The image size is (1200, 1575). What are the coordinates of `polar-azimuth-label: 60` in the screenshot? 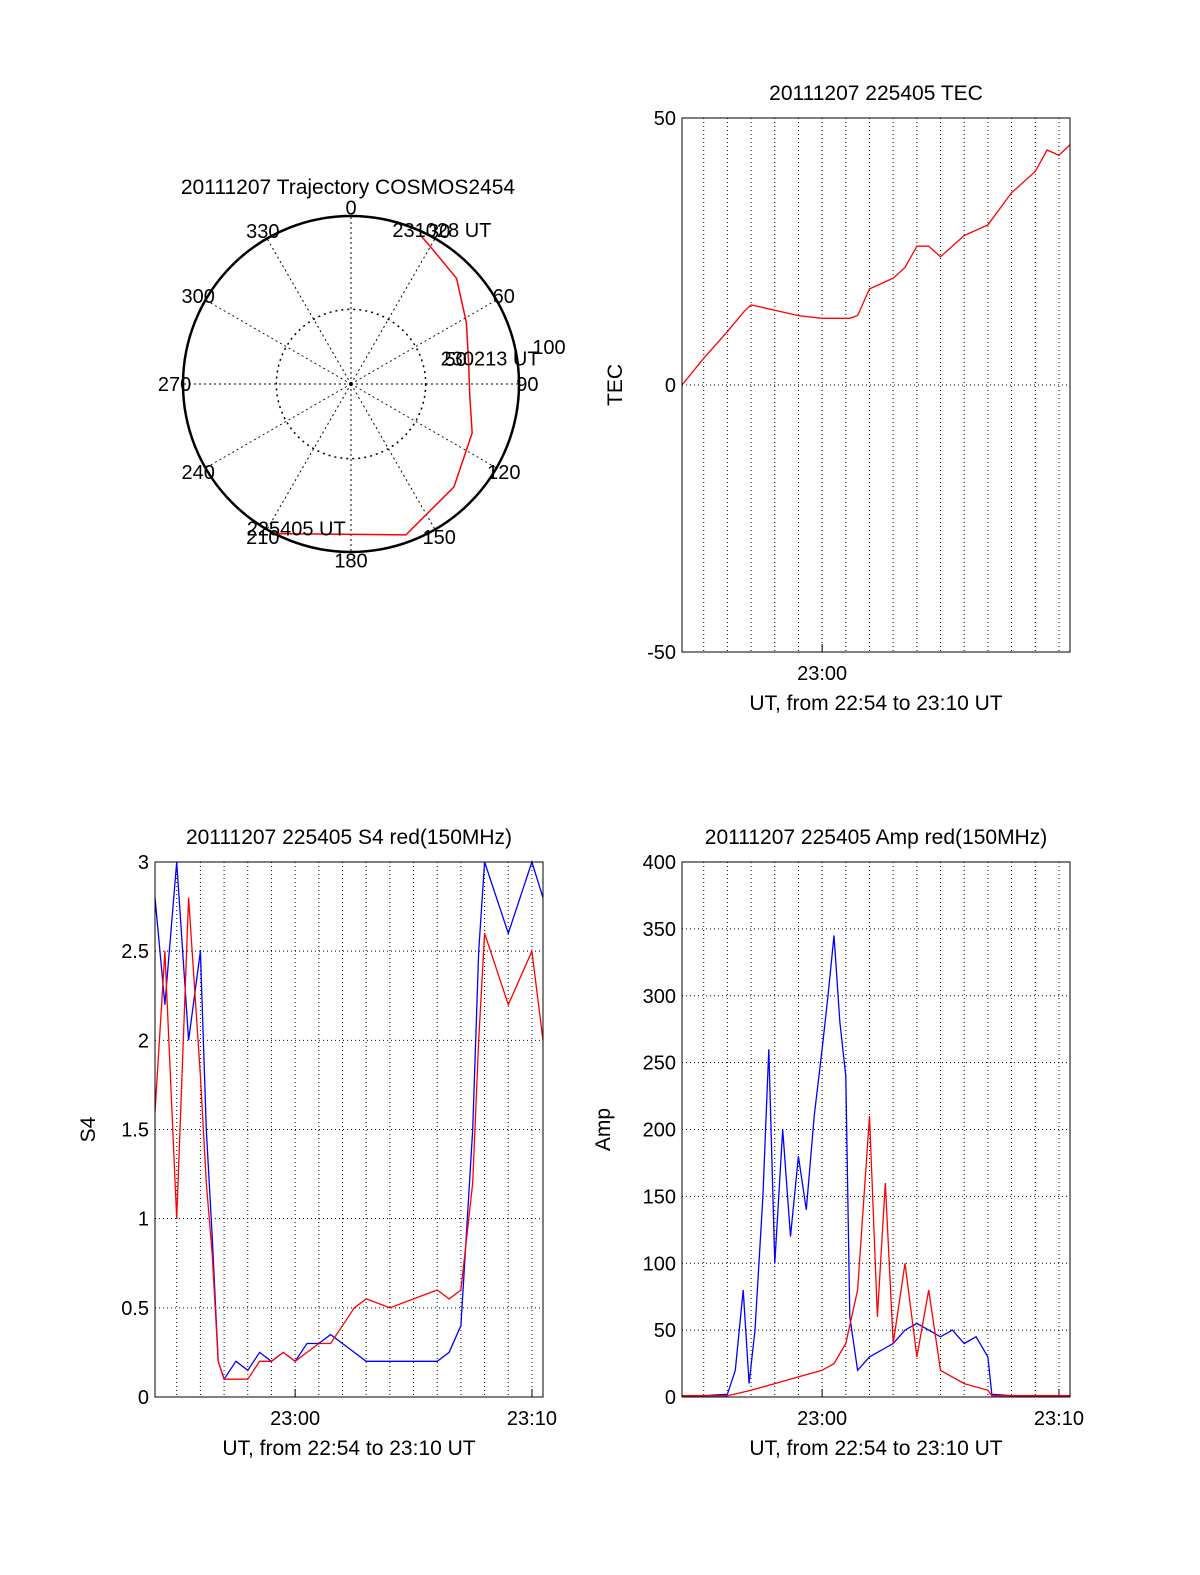 It's located at (504, 297).